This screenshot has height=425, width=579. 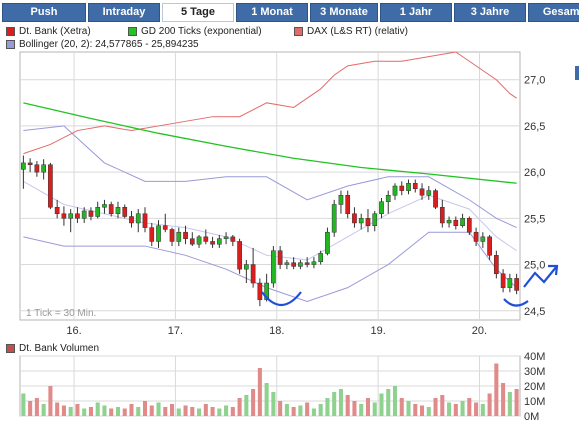 I want to click on bollinger-lower-line, so click(x=270, y=267).